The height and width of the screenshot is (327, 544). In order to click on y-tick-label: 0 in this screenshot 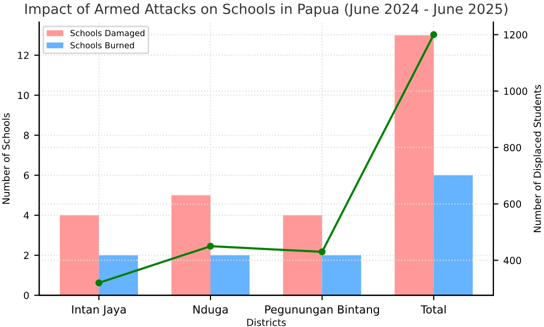, I will do `click(26, 296)`.